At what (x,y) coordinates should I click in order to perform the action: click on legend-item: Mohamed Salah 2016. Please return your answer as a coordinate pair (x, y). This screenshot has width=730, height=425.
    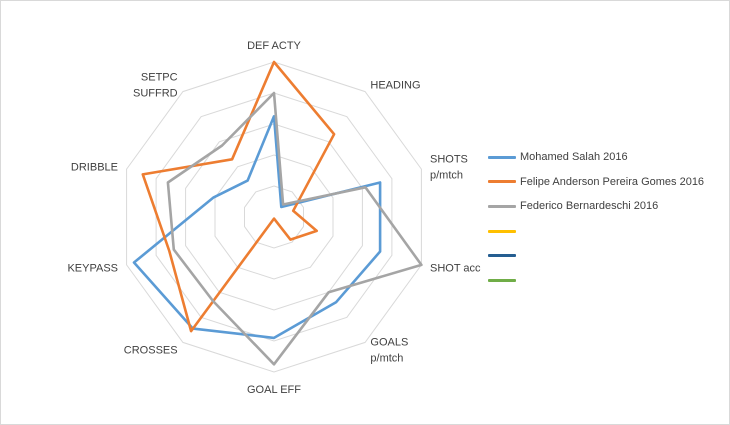
    Looking at the image, I should click on (596, 157).